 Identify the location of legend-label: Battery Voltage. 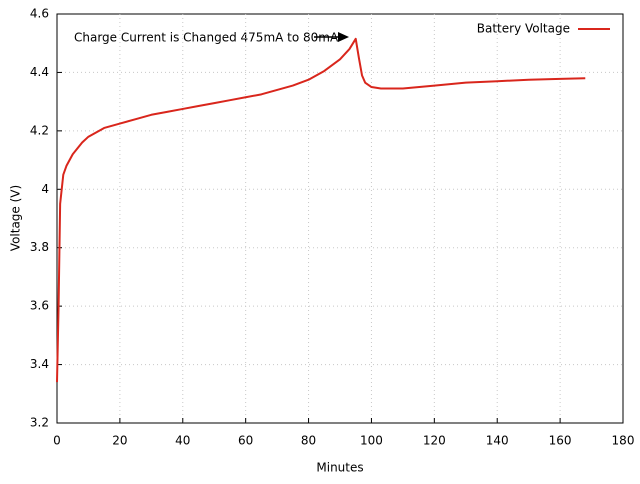
(523, 29).